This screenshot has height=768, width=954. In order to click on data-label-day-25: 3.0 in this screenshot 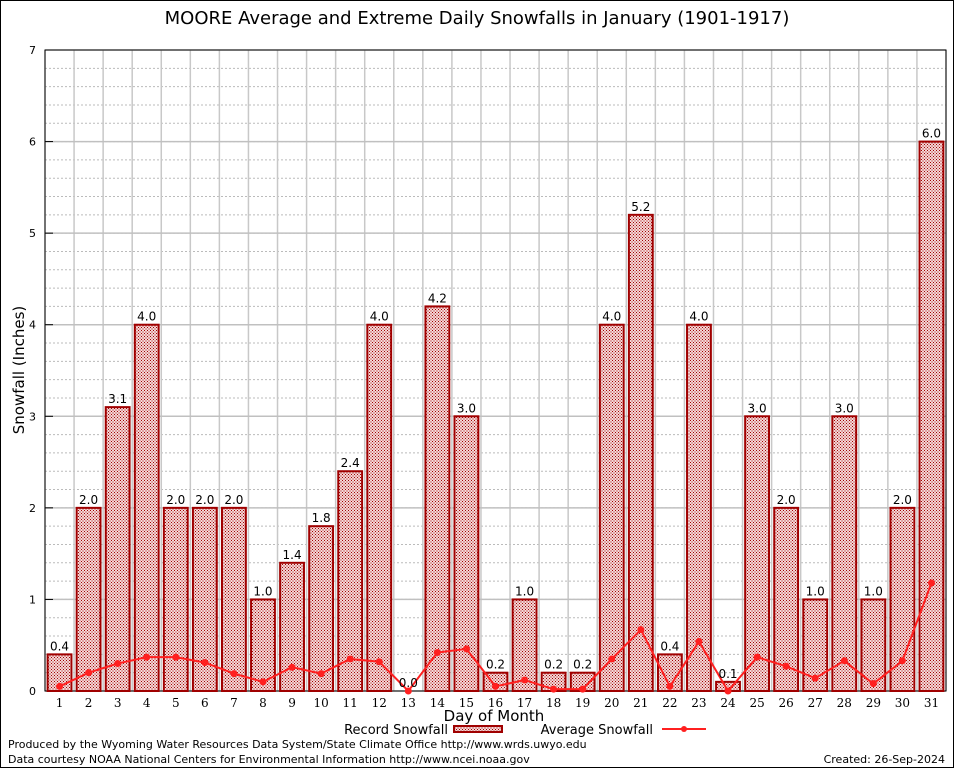, I will do `click(757, 408)`.